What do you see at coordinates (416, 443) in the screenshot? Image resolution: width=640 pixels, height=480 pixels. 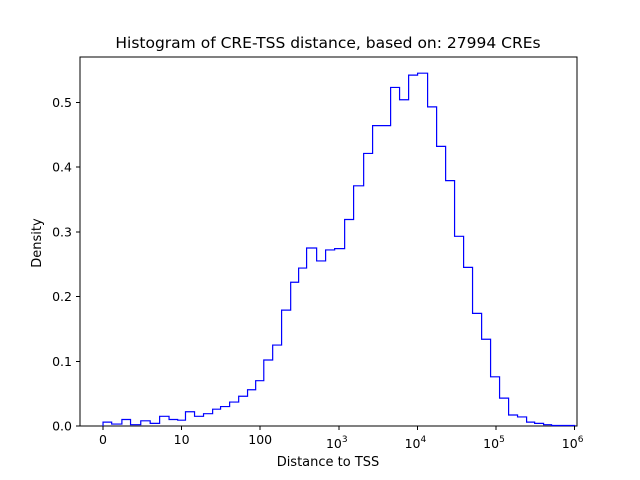 I see `x-tick-label: 10⁴` at bounding box center [416, 443].